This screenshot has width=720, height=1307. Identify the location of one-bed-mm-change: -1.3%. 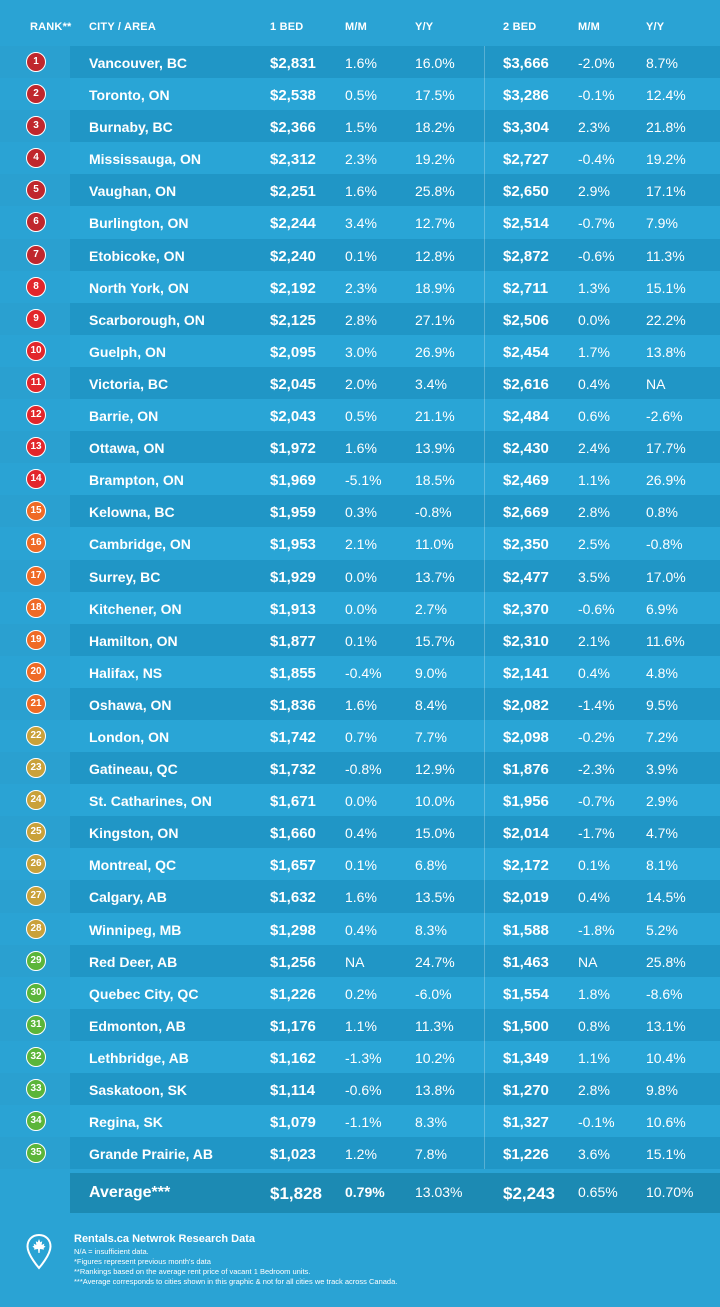
(363, 1057).